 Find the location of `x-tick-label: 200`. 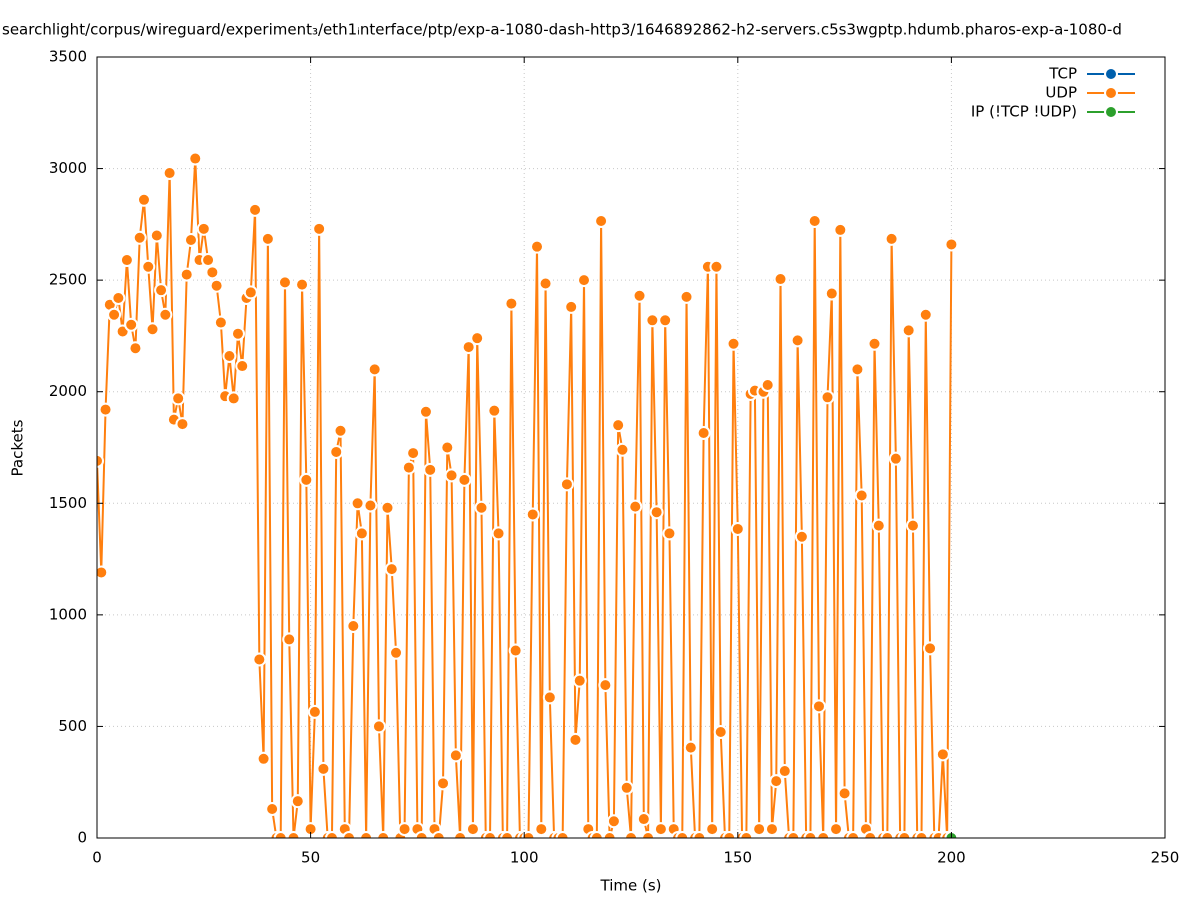

x-tick-label: 200 is located at coordinates (951, 858).